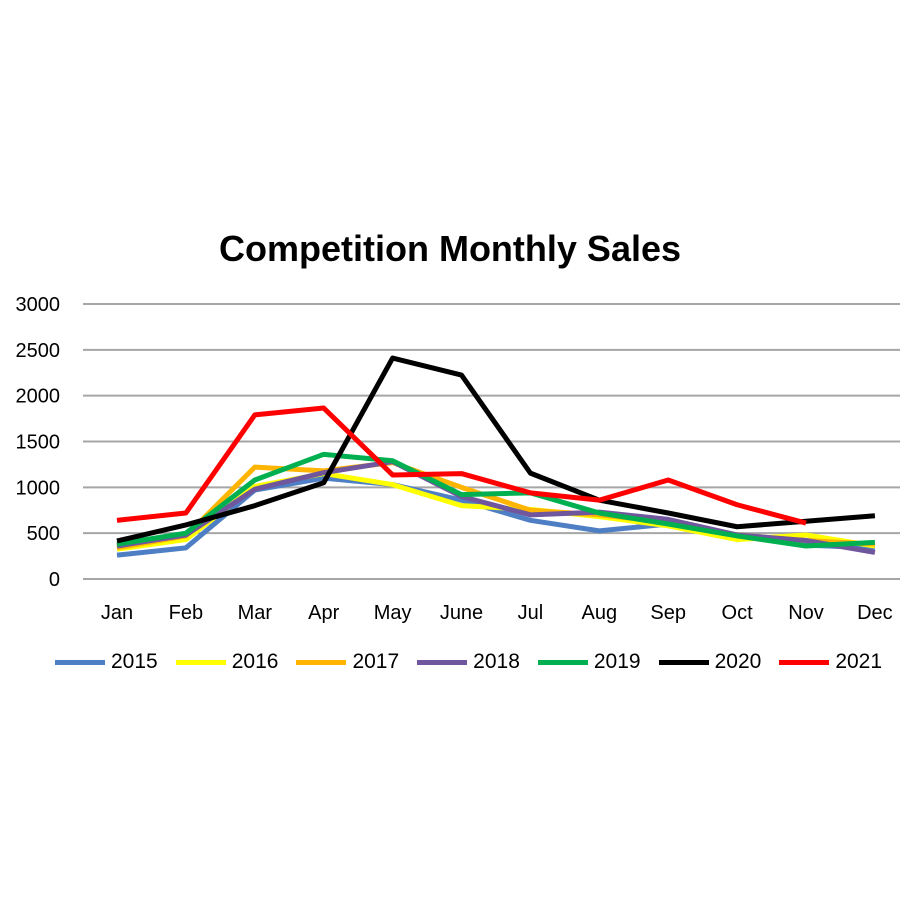 This screenshot has height=900, width=900. I want to click on x-tick-label: Jan, so click(117, 613).